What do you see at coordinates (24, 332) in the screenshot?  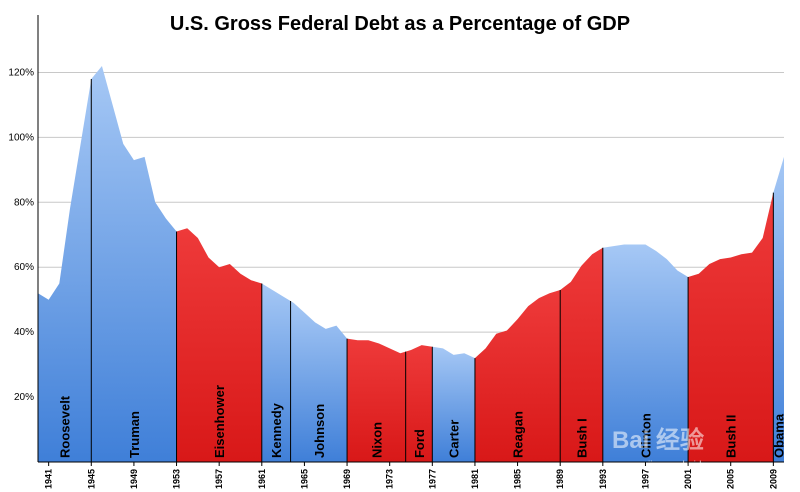 I see `y-tick-label: 40%` at bounding box center [24, 332].